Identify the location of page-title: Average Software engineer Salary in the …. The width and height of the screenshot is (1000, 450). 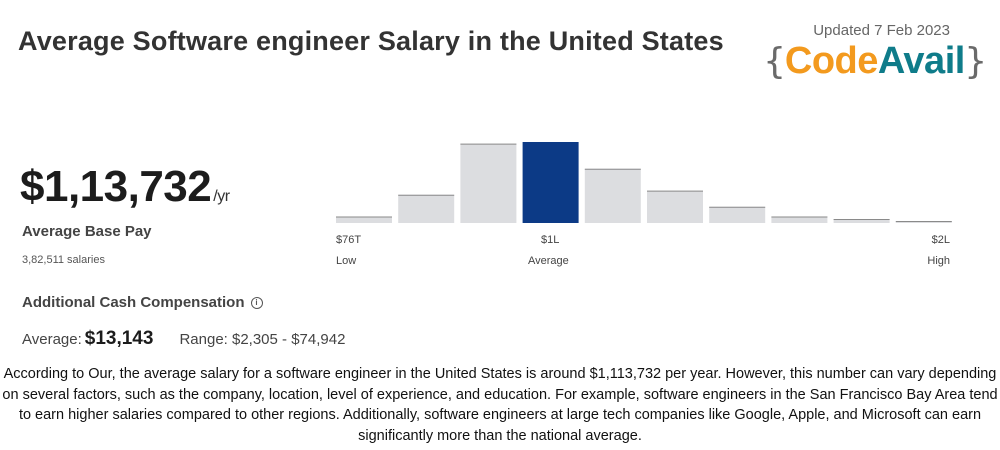
(371, 41).